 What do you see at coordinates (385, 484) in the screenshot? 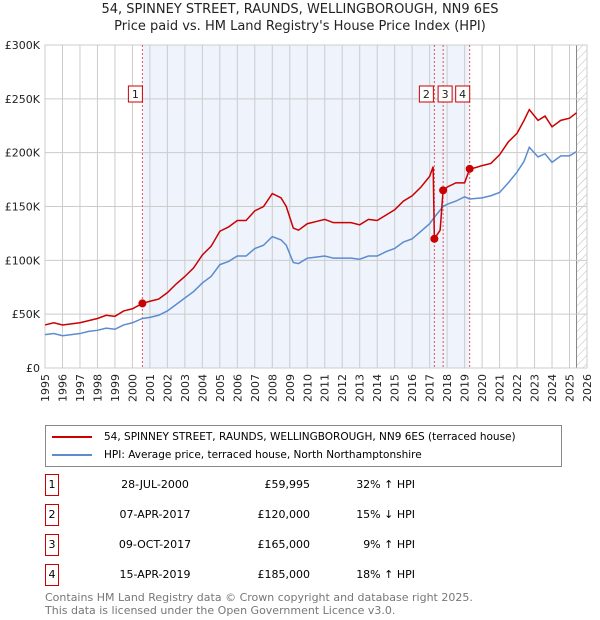
I see `sale-hpi-diff: 32% ↑ HPI` at bounding box center [385, 484].